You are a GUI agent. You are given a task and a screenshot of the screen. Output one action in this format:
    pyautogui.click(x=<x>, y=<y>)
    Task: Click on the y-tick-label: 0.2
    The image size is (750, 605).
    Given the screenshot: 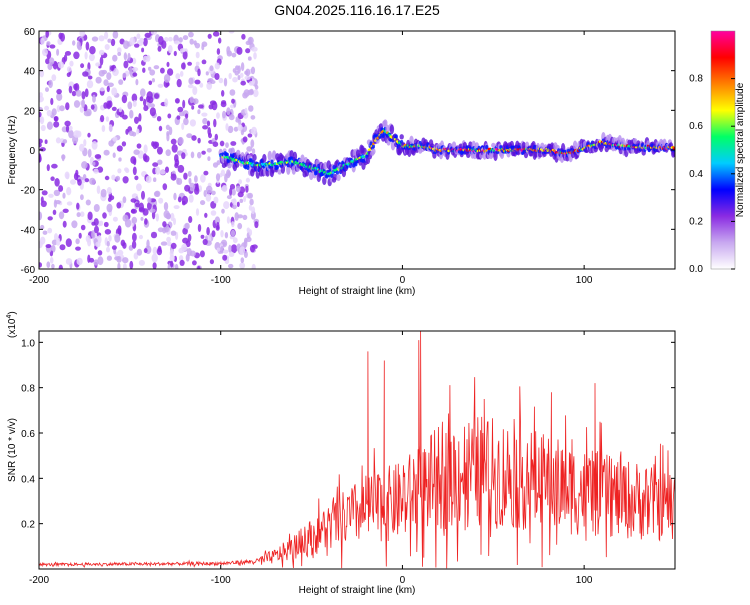 What is the action you would take?
    pyautogui.click(x=28, y=525)
    